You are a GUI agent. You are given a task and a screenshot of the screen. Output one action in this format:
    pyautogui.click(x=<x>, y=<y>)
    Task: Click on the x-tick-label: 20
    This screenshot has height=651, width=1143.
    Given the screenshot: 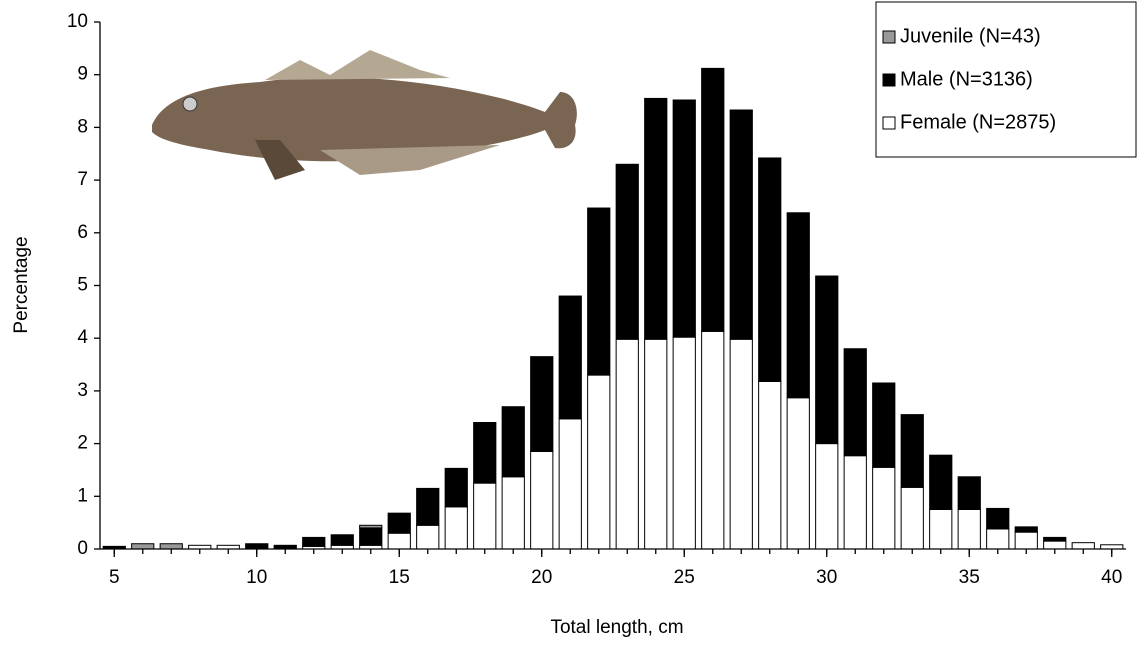 What is the action you would take?
    pyautogui.click(x=541, y=577)
    